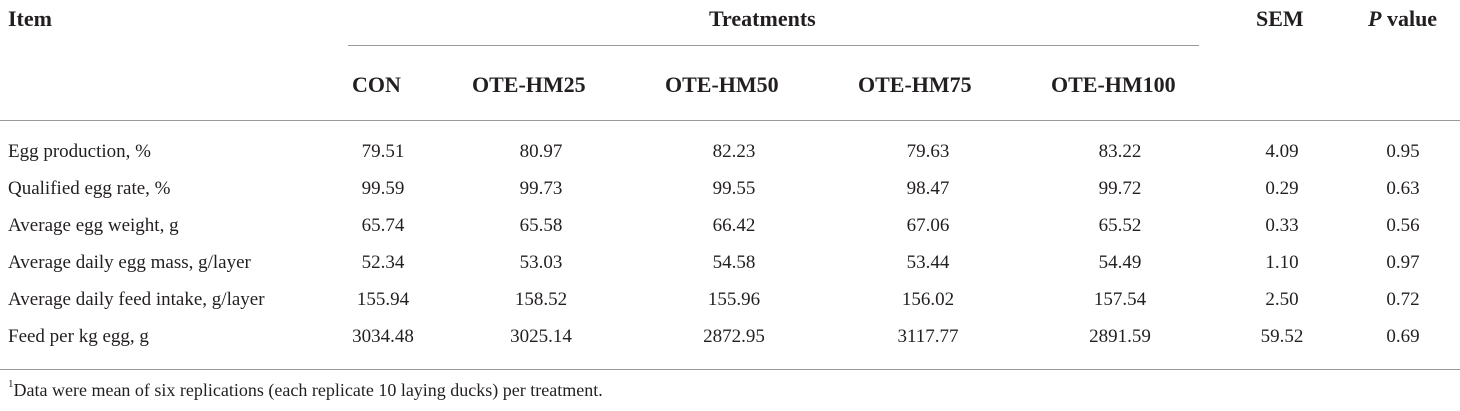 The width and height of the screenshot is (1460, 411). Describe the element at coordinates (1375, 18) in the screenshot. I see `header-p-italic: P` at that location.